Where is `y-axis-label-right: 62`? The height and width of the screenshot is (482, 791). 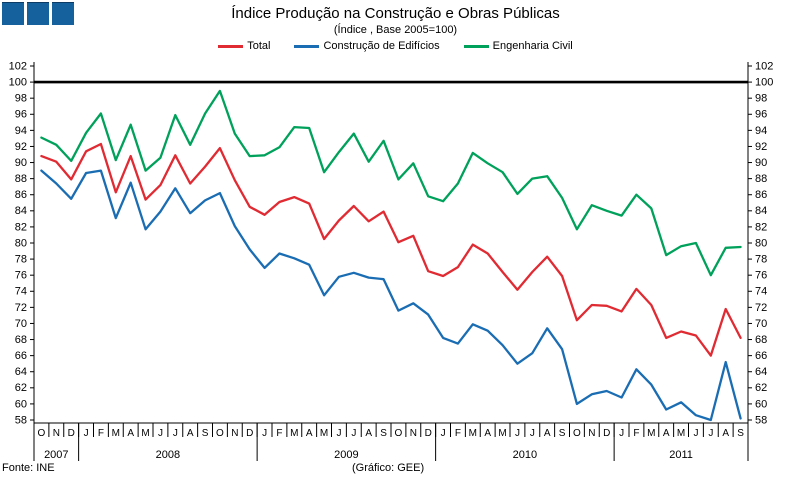 y-axis-label-right: 62 is located at coordinates (761, 388).